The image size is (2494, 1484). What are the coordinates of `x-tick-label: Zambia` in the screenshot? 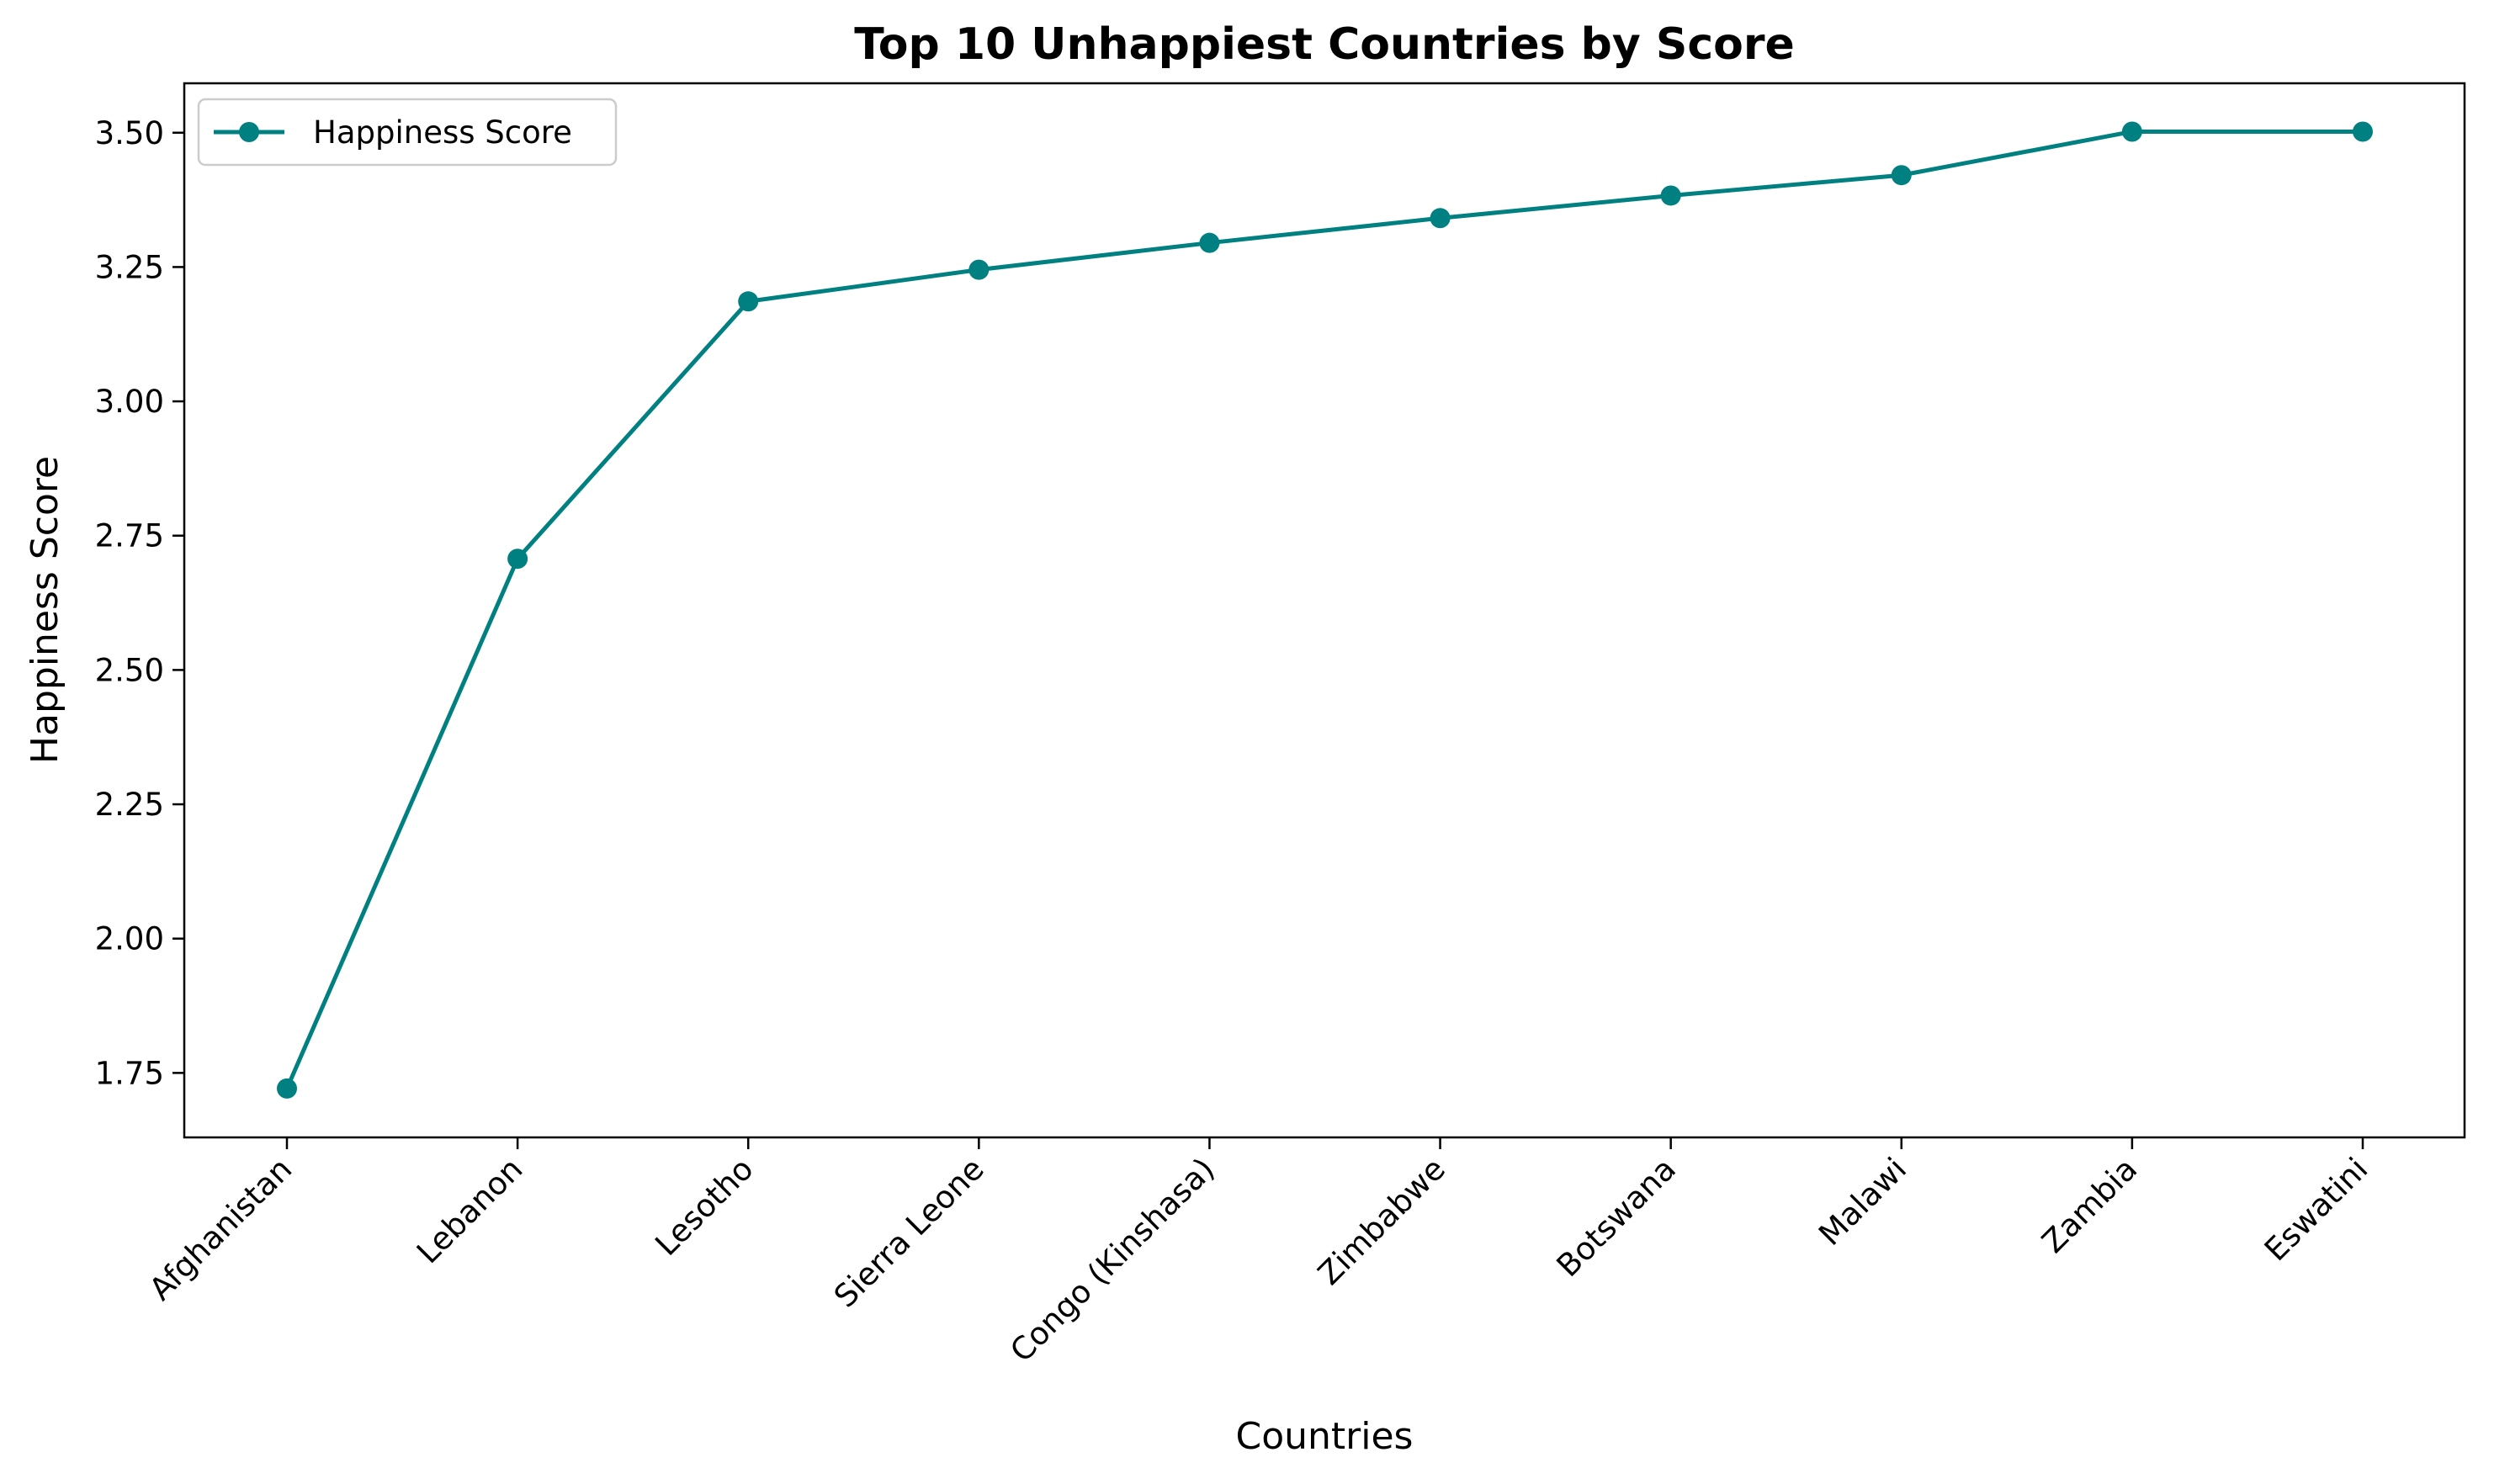 It's located at (2089, 1205).